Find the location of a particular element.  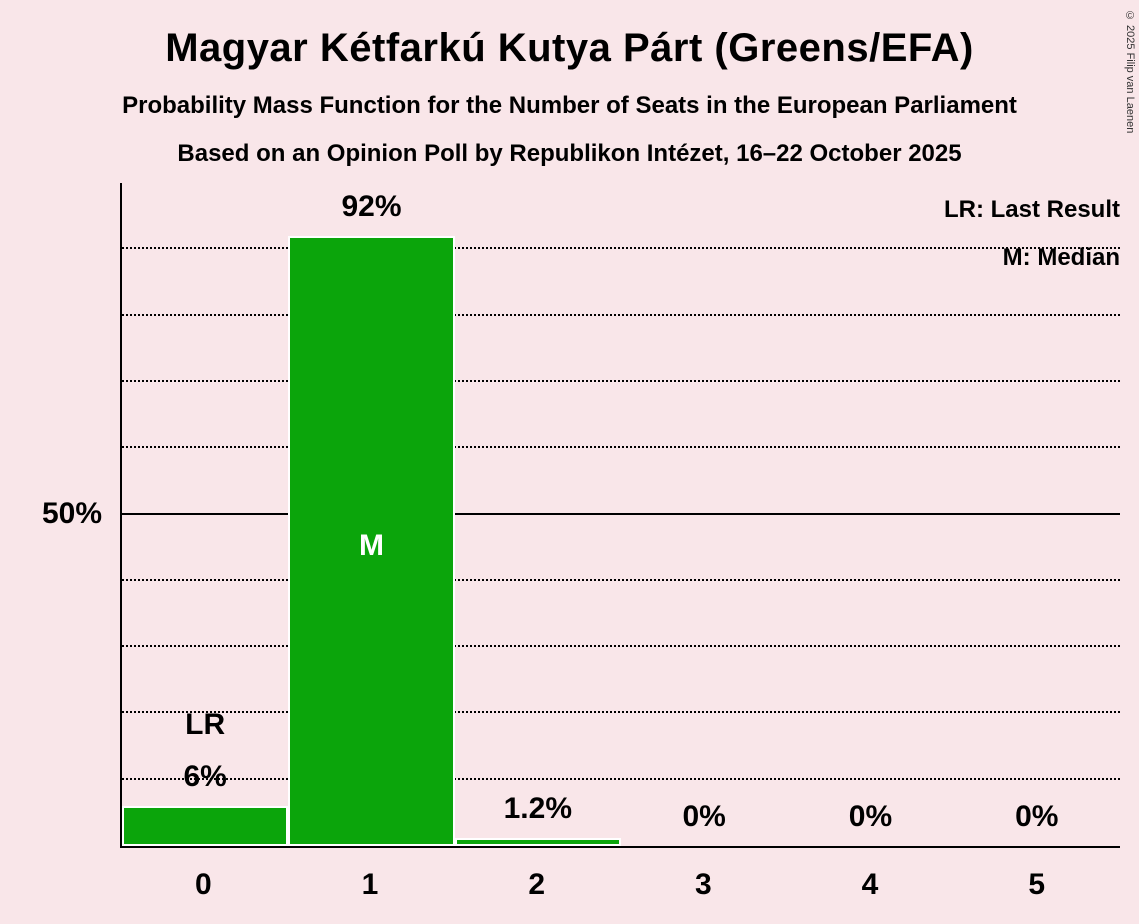

bar-value-label-4: 0% is located at coordinates (870, 816).